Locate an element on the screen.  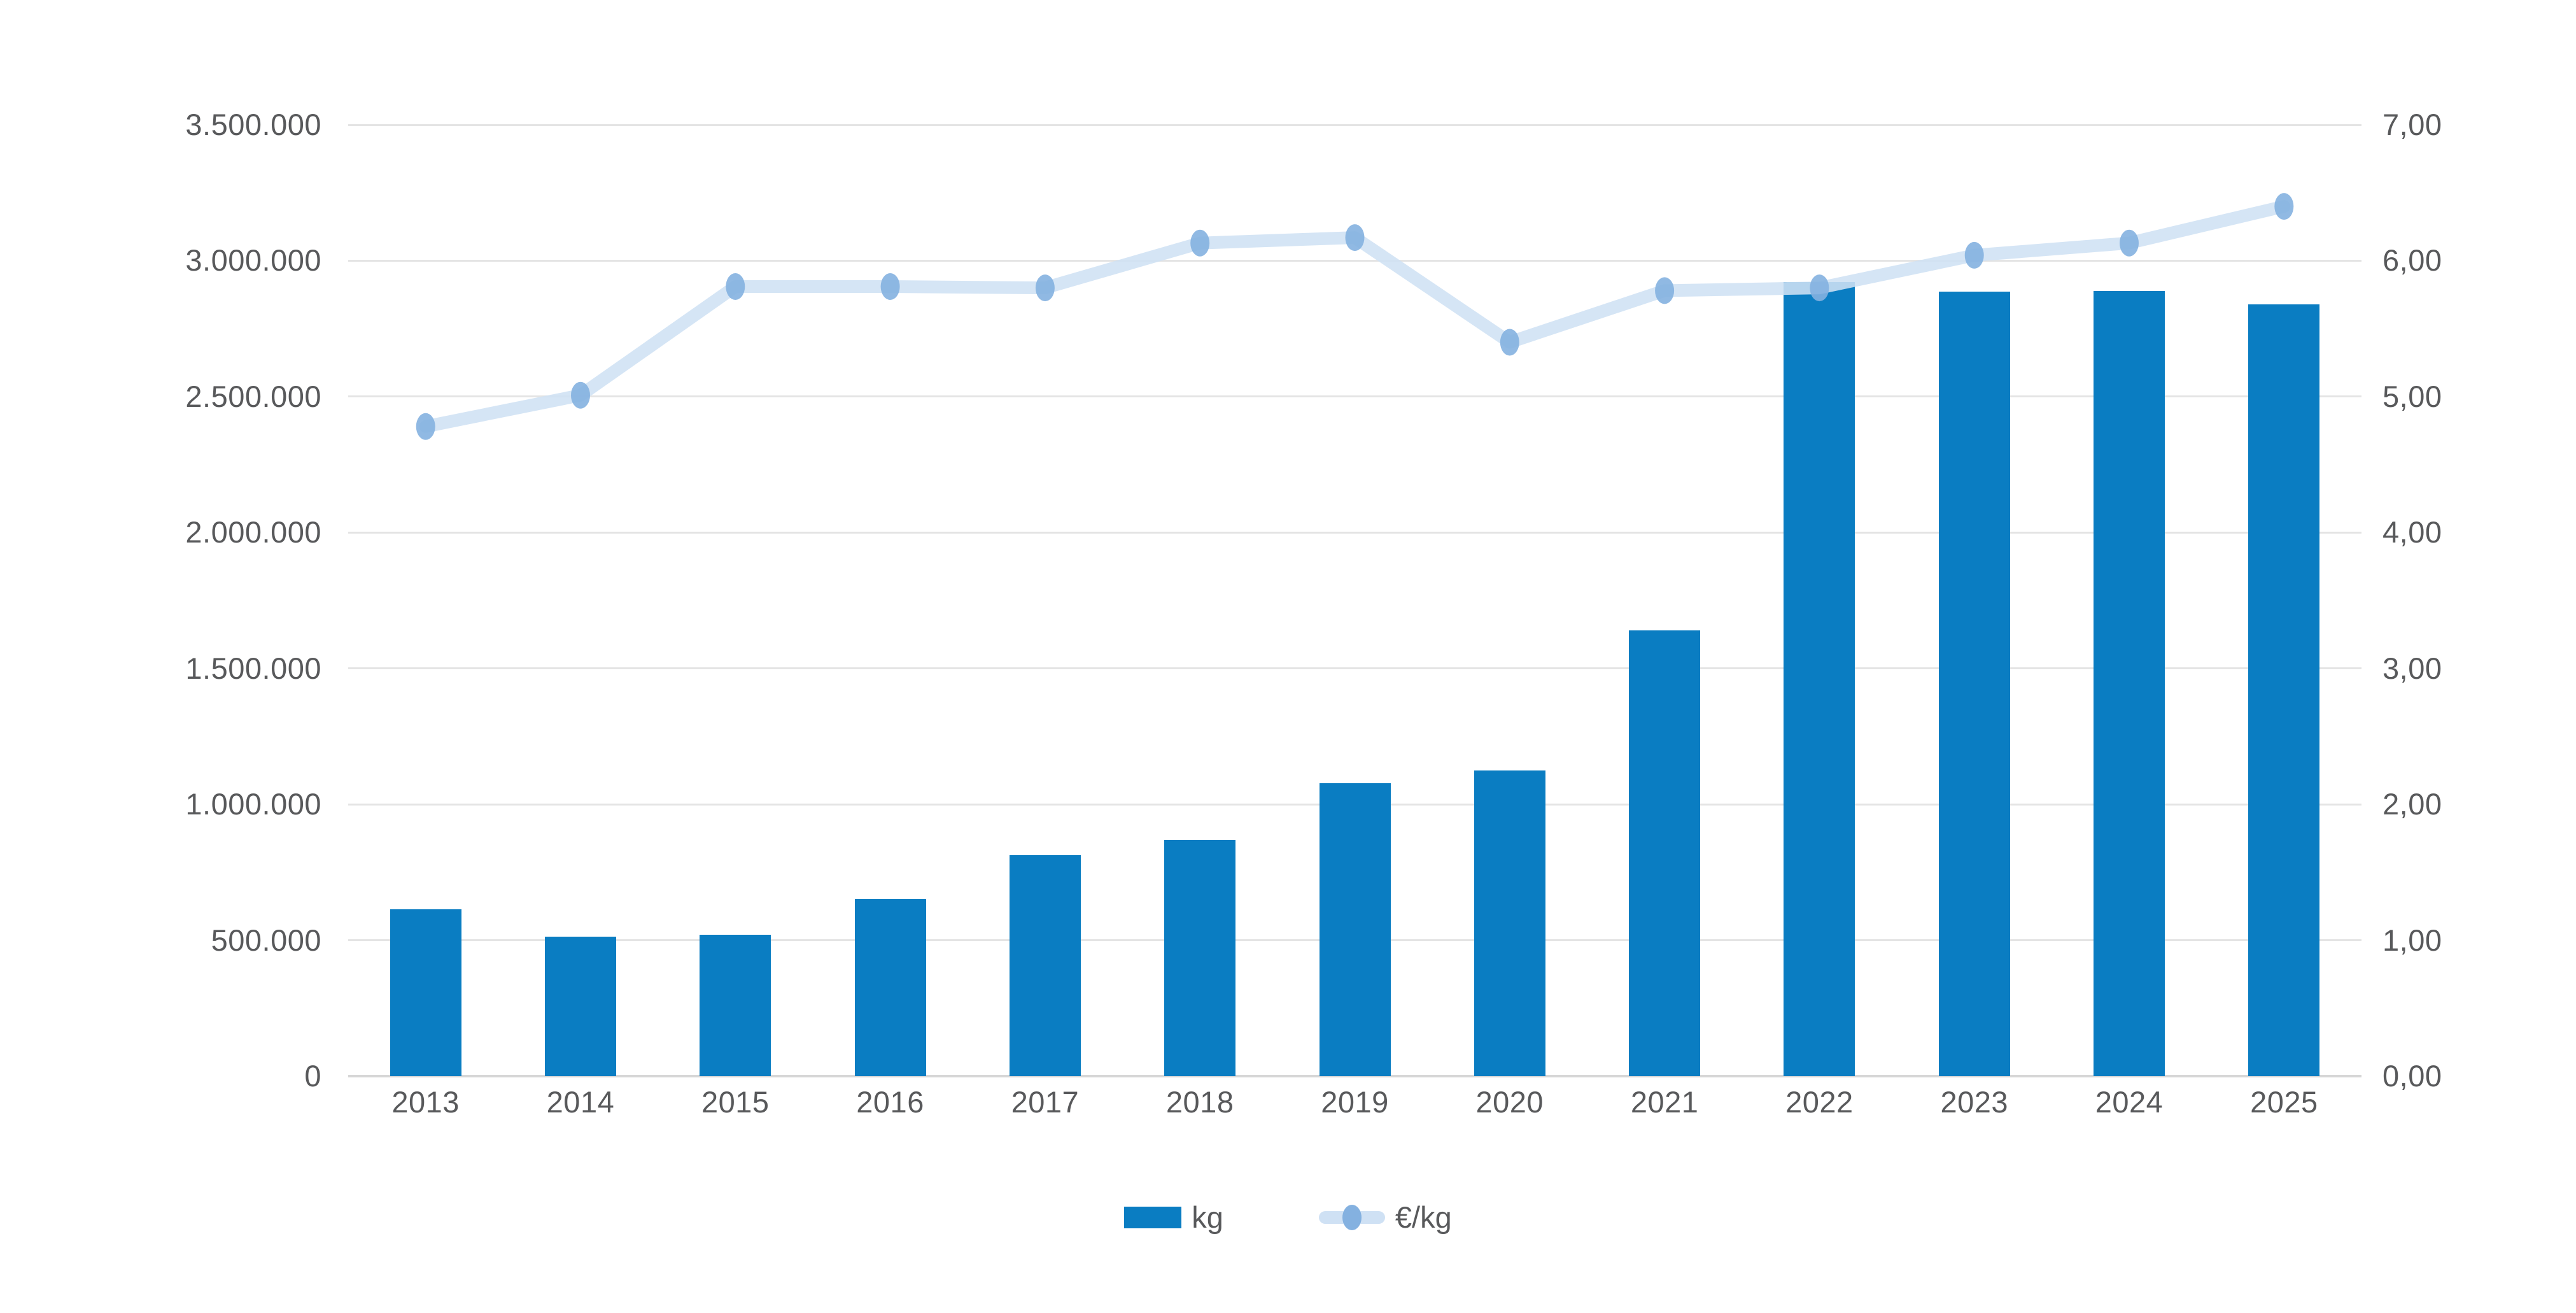
y-axis-left-tick-label: 500.000 is located at coordinates (266, 940).